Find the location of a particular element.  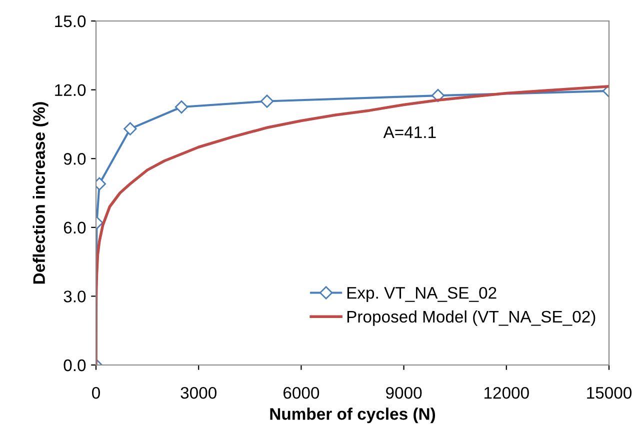

x-tick-label: 0 is located at coordinates (96, 392).